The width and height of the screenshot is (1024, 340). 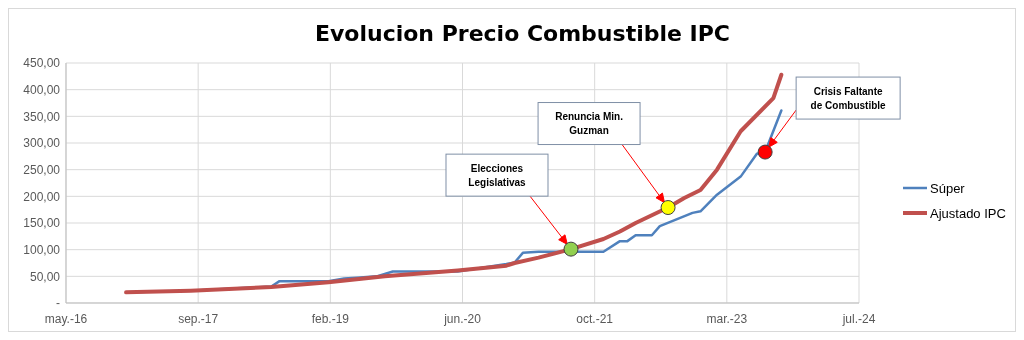 I want to click on annotation: Renuncia Min. Guzman, so click(x=589, y=124).